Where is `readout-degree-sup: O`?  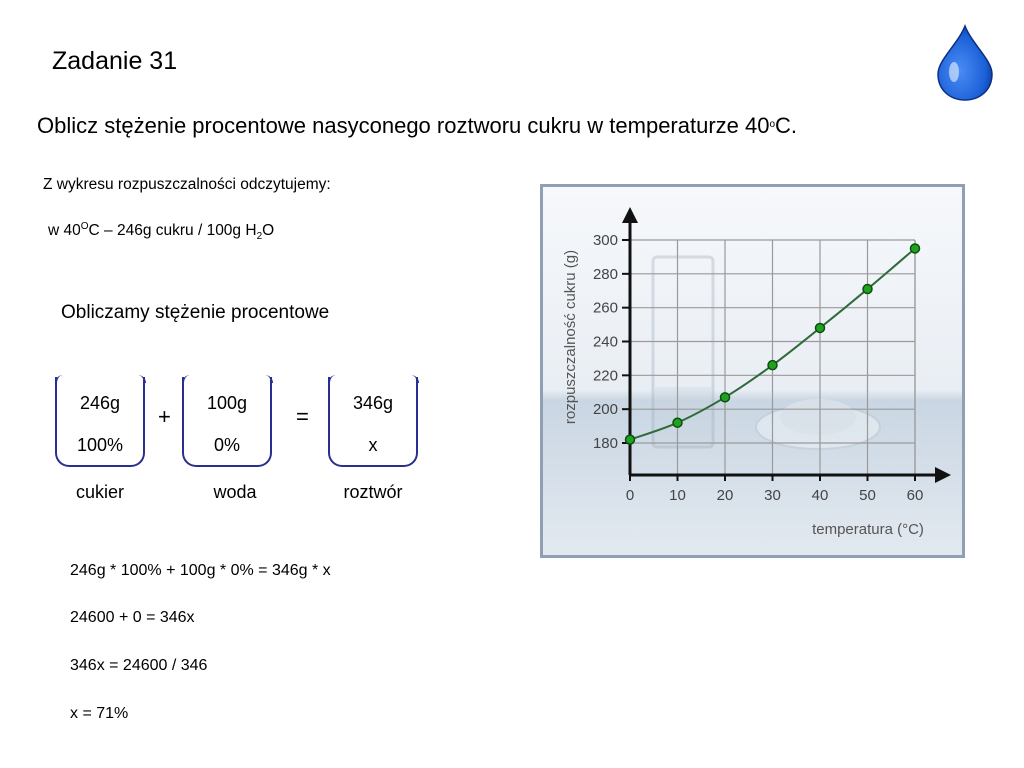
readout-degree-sup: O is located at coordinates (84, 226).